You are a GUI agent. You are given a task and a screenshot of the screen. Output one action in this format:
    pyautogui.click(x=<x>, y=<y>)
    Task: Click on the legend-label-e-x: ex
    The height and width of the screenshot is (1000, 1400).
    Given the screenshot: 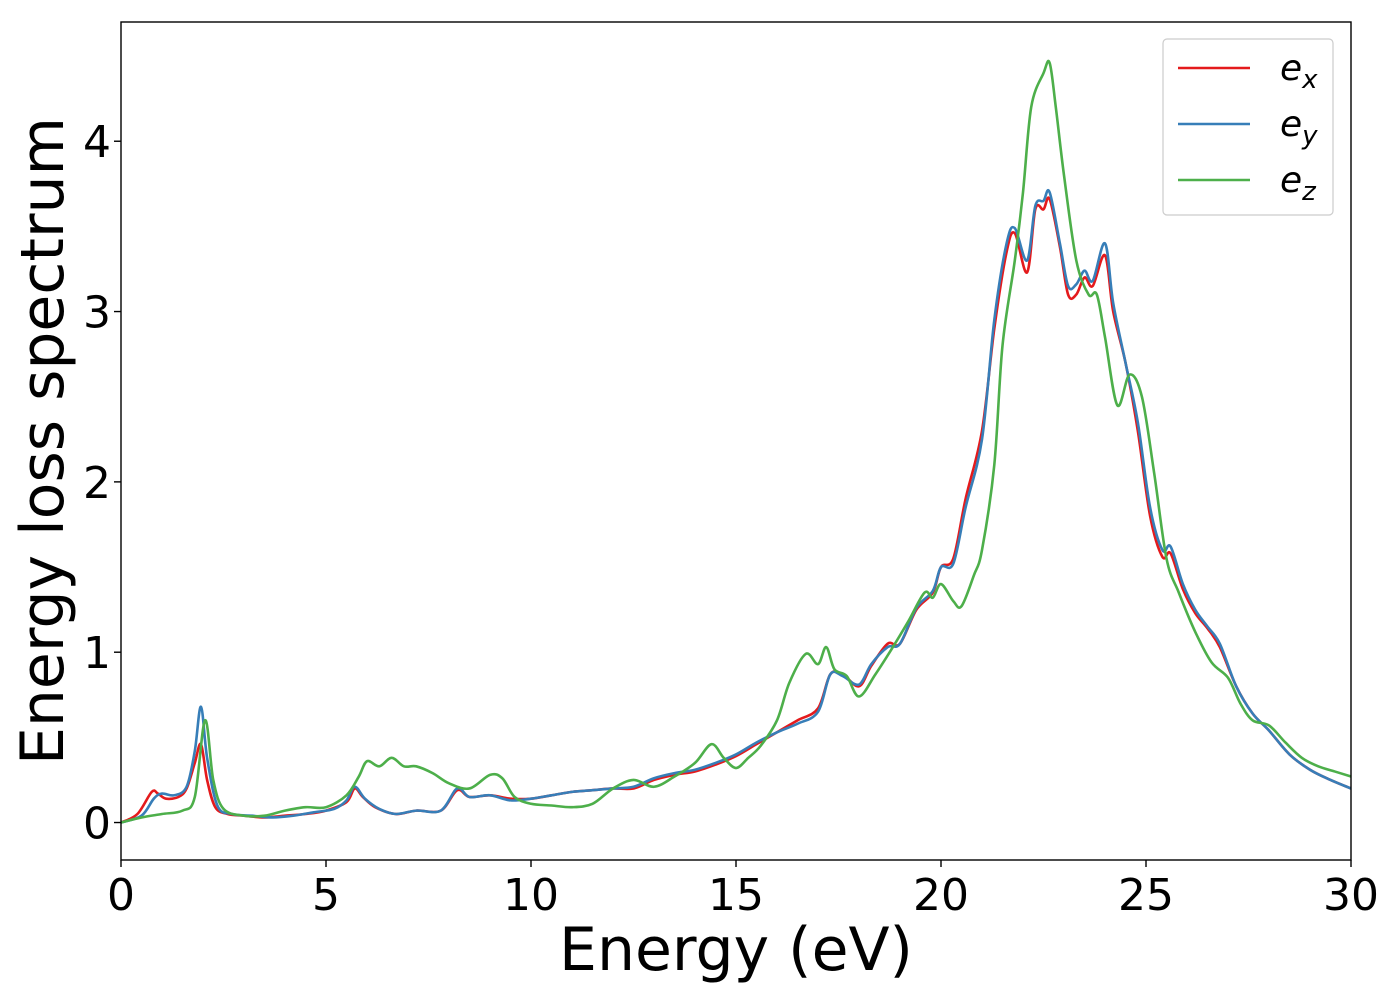 What is the action you would take?
    pyautogui.click(x=1299, y=71)
    